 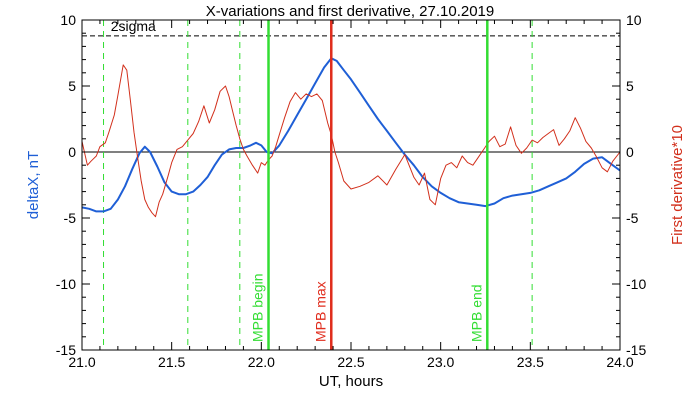 I want to click on x-tick-label: 23.0, so click(x=440, y=362).